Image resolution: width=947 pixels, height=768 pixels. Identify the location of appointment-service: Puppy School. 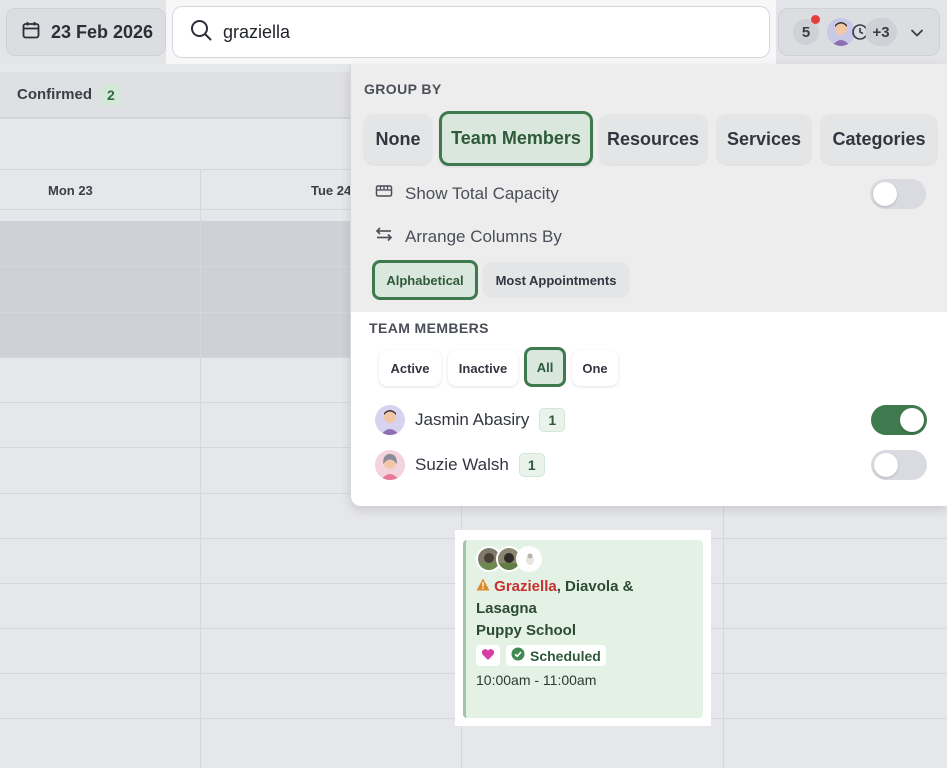
(526, 630).